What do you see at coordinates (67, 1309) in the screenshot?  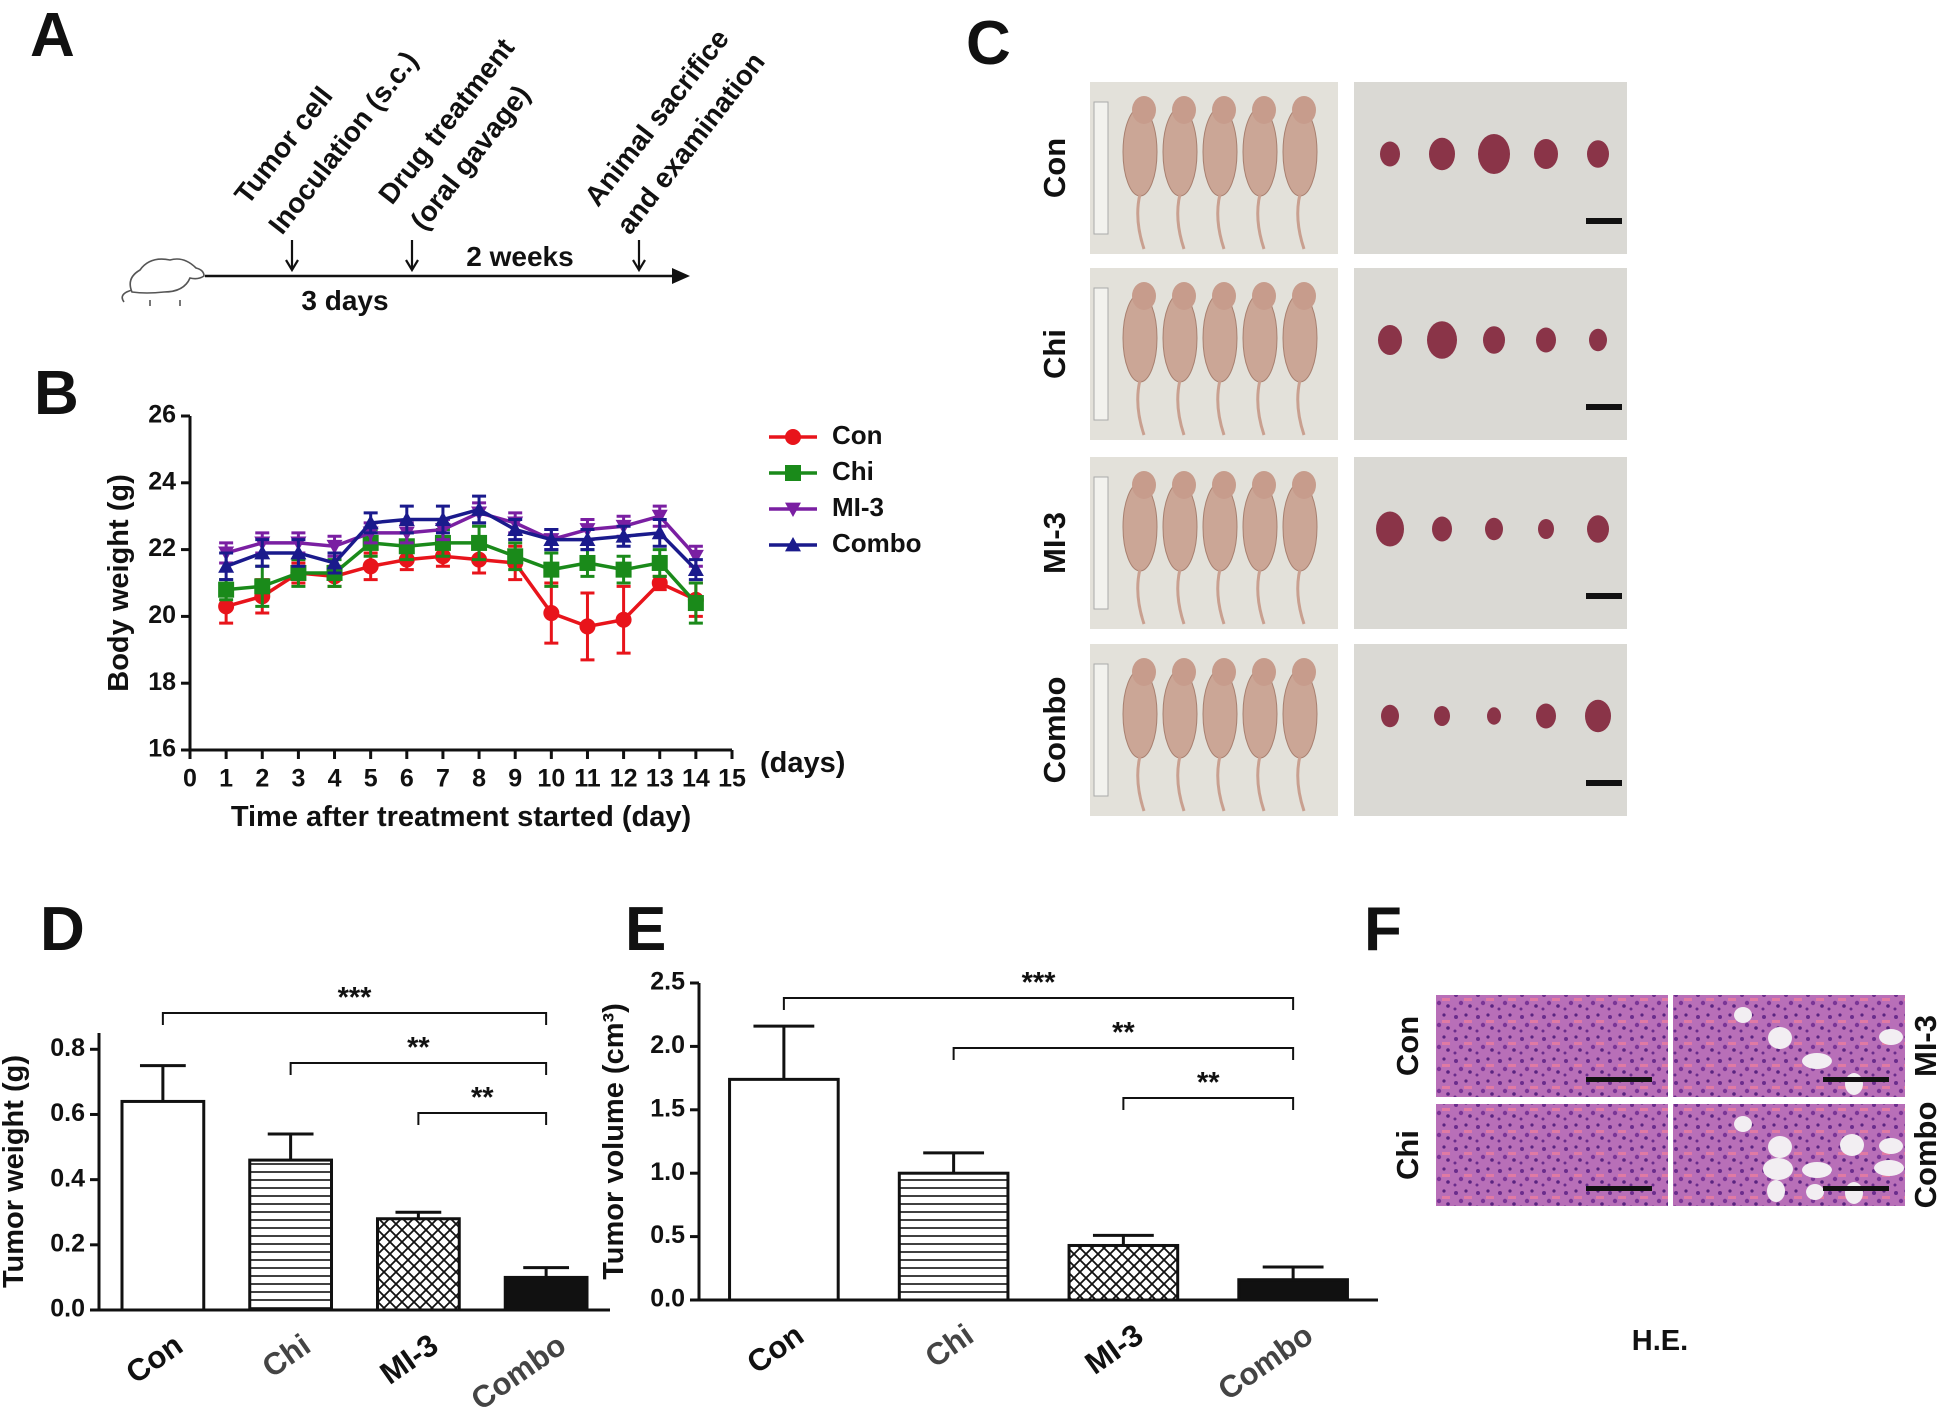 I see `y-tick-label: 0.0` at bounding box center [67, 1309].